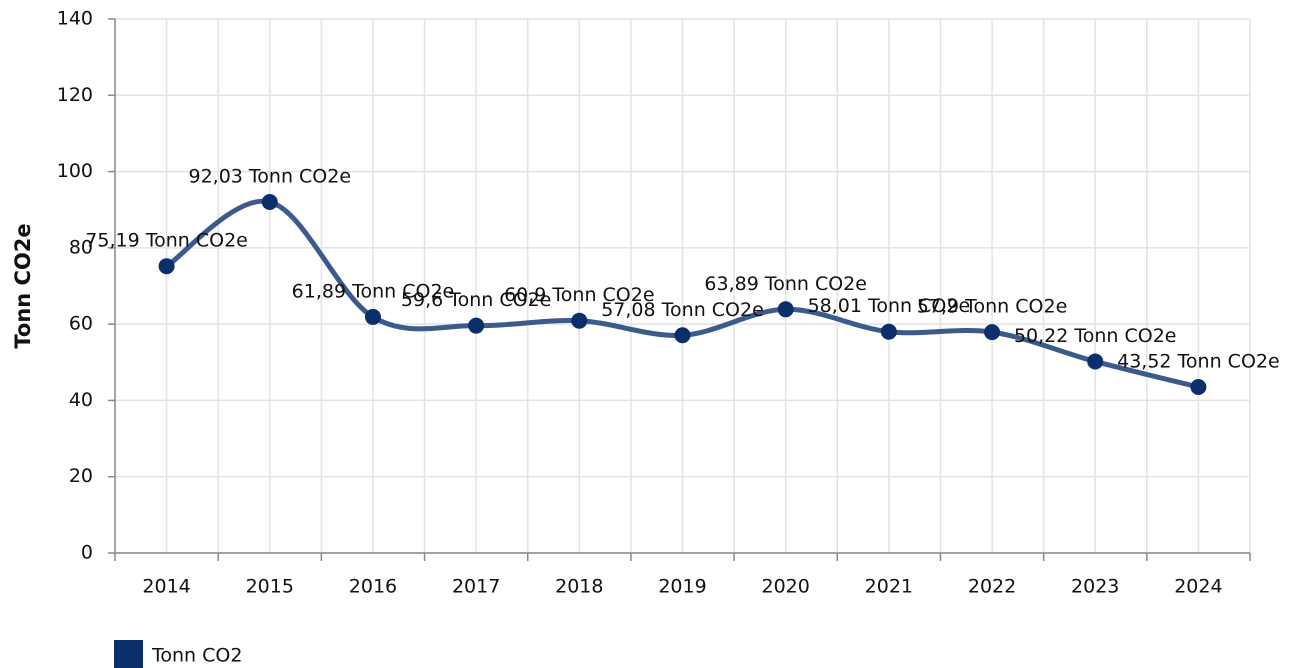 This screenshot has width=1292, height=668. Describe the element at coordinates (269, 176) in the screenshot. I see `data-label: 92,03 Tonn CO2e` at that location.